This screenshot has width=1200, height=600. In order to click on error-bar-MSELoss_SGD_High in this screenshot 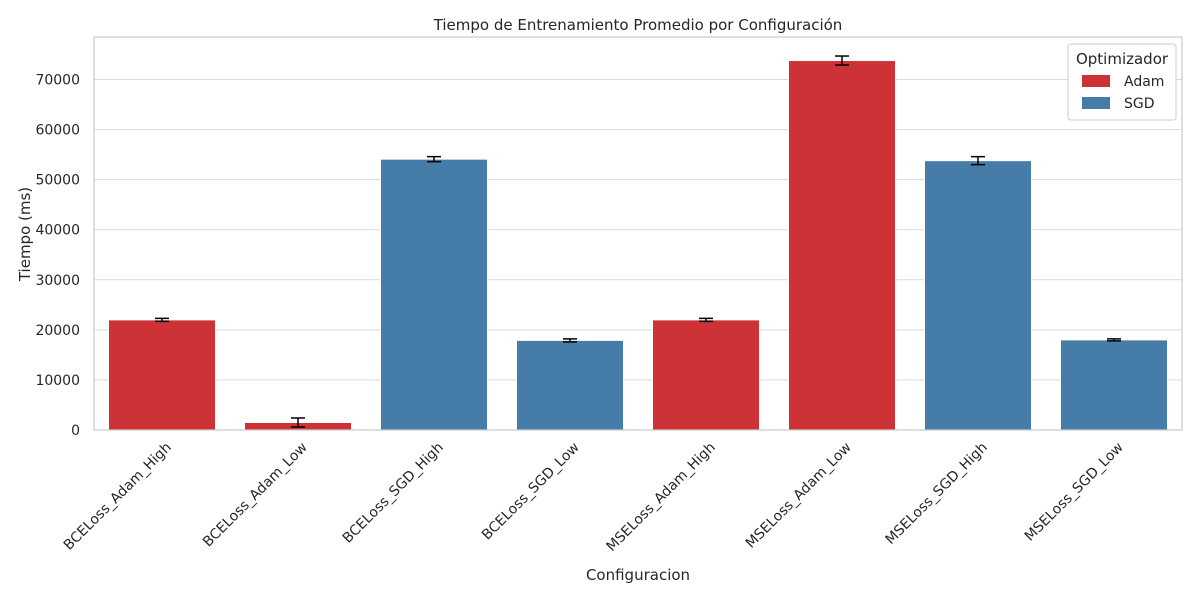, I will do `click(978, 160)`.